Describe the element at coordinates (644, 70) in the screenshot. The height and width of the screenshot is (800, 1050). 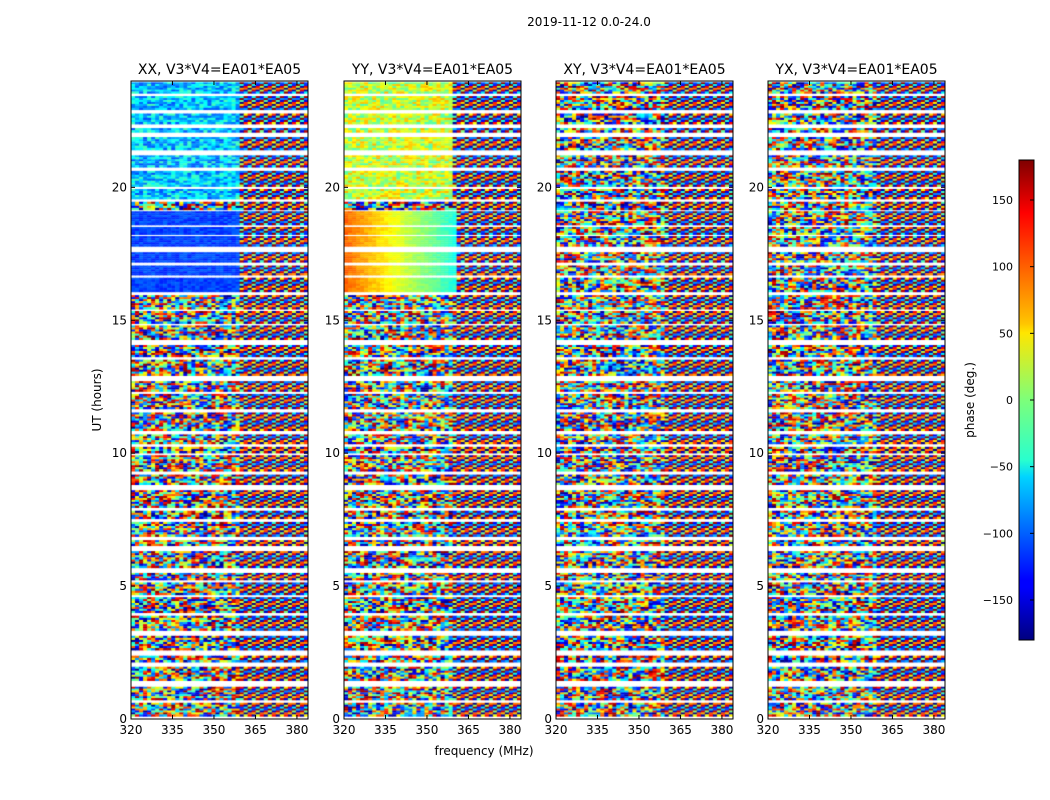
I see `panel-title: XY, V3*V4=EA01*EA05` at that location.